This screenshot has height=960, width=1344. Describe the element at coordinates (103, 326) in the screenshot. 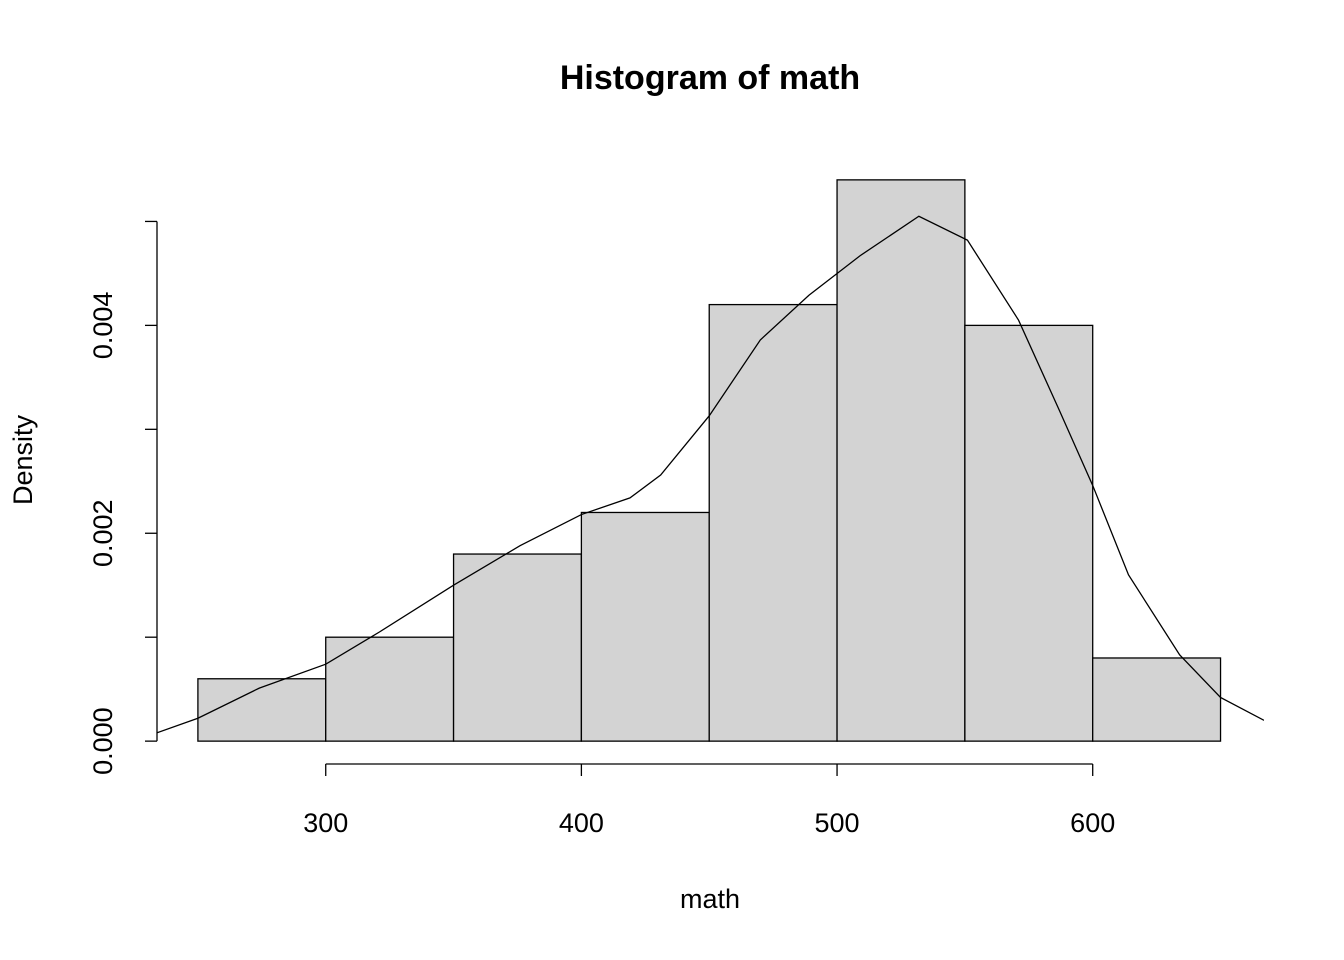

I see `y-tick-label: 0.004` at that location.